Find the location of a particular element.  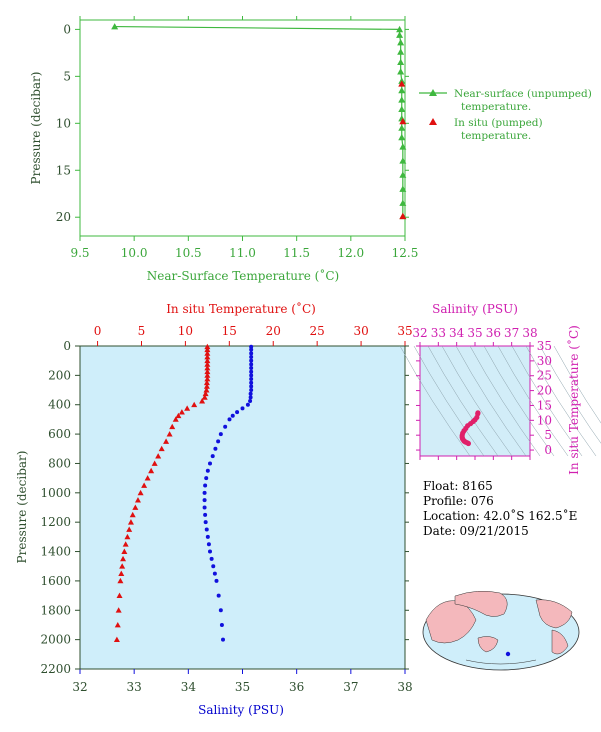

profile-series is located at coordinates (183, 493).